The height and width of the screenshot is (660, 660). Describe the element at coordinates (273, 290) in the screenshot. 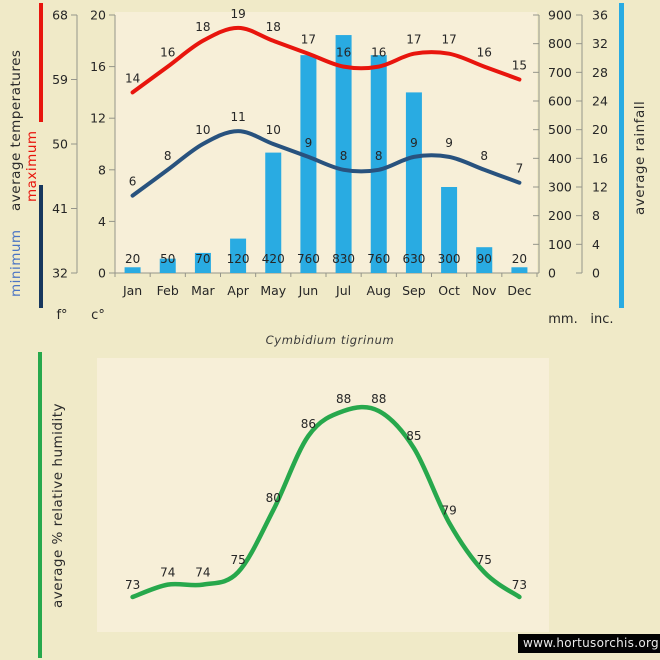

I see `month-label: May` at that location.